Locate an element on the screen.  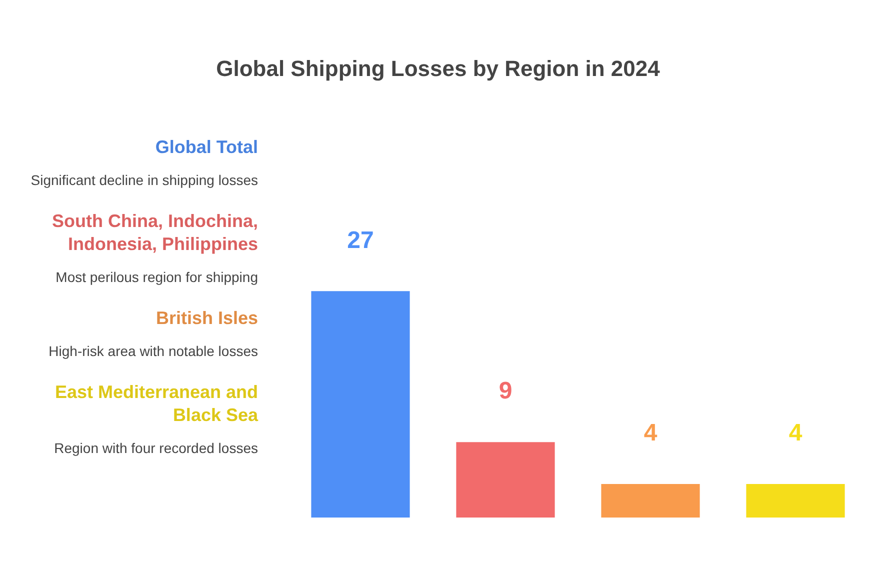
text: Significant decline in shipping losses is located at coordinates (144, 180).